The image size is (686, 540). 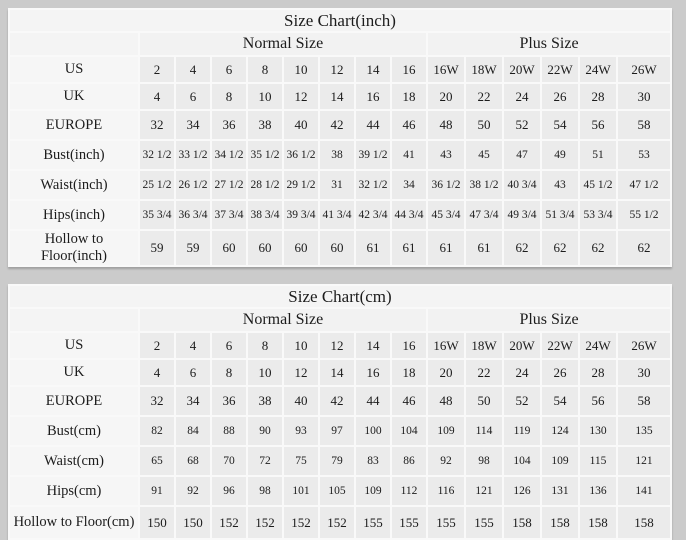 What do you see at coordinates (446, 155) in the screenshot?
I see `size-cell: 43` at bounding box center [446, 155].